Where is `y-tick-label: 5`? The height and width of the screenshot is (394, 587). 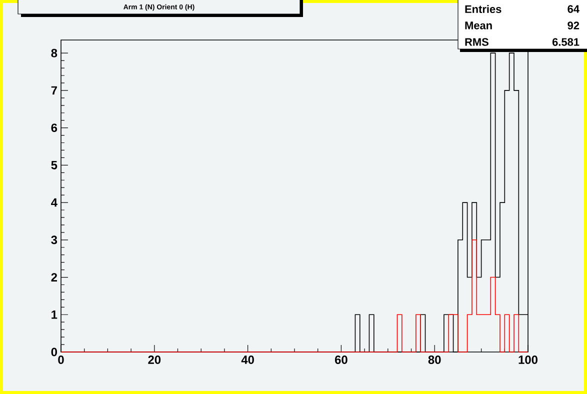
y-tick-label: 5 is located at coordinates (54, 165).